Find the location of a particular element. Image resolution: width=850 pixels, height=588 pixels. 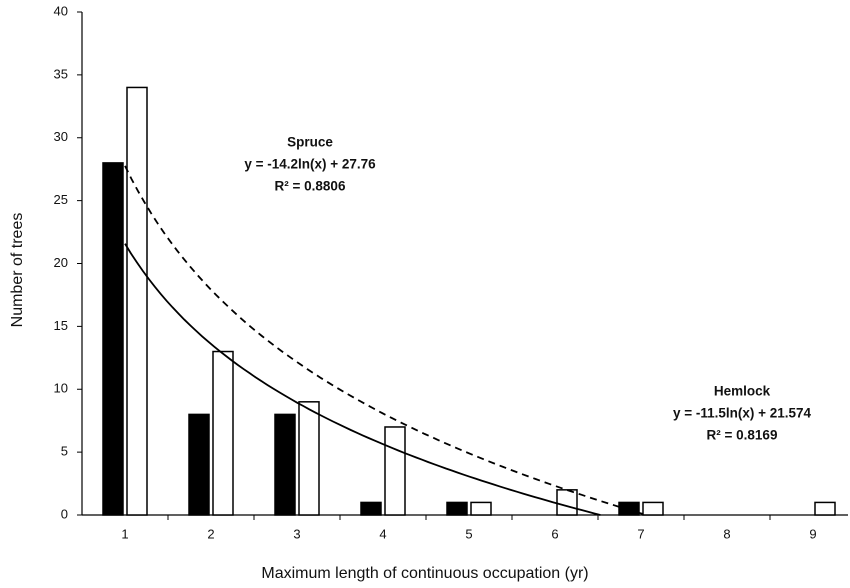

x-tick-label: 7 is located at coordinates (640, 533).